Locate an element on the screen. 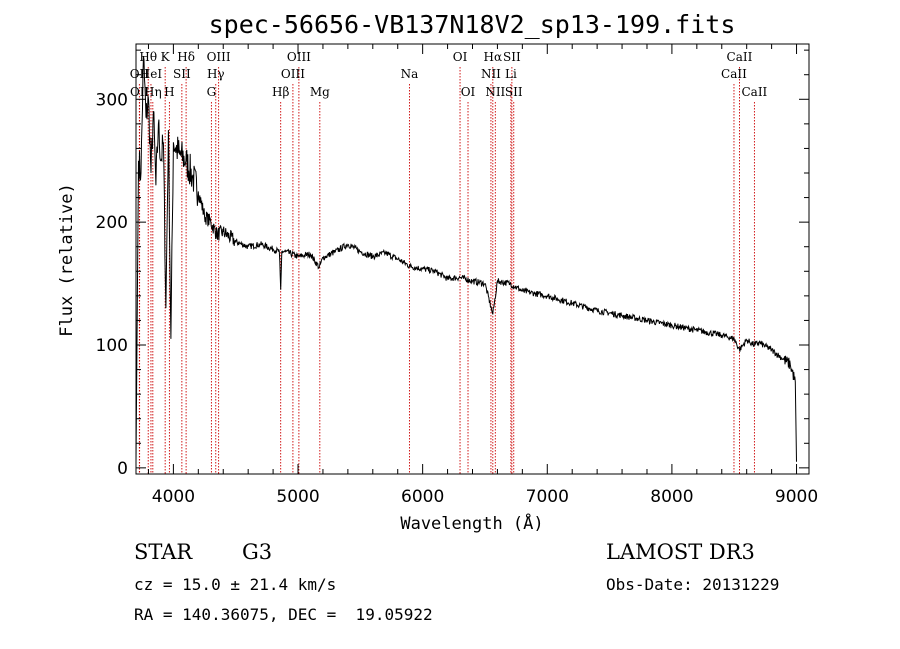 This screenshot has width=900, height=649. y-tick-label-3: 300 is located at coordinates (112, 100).